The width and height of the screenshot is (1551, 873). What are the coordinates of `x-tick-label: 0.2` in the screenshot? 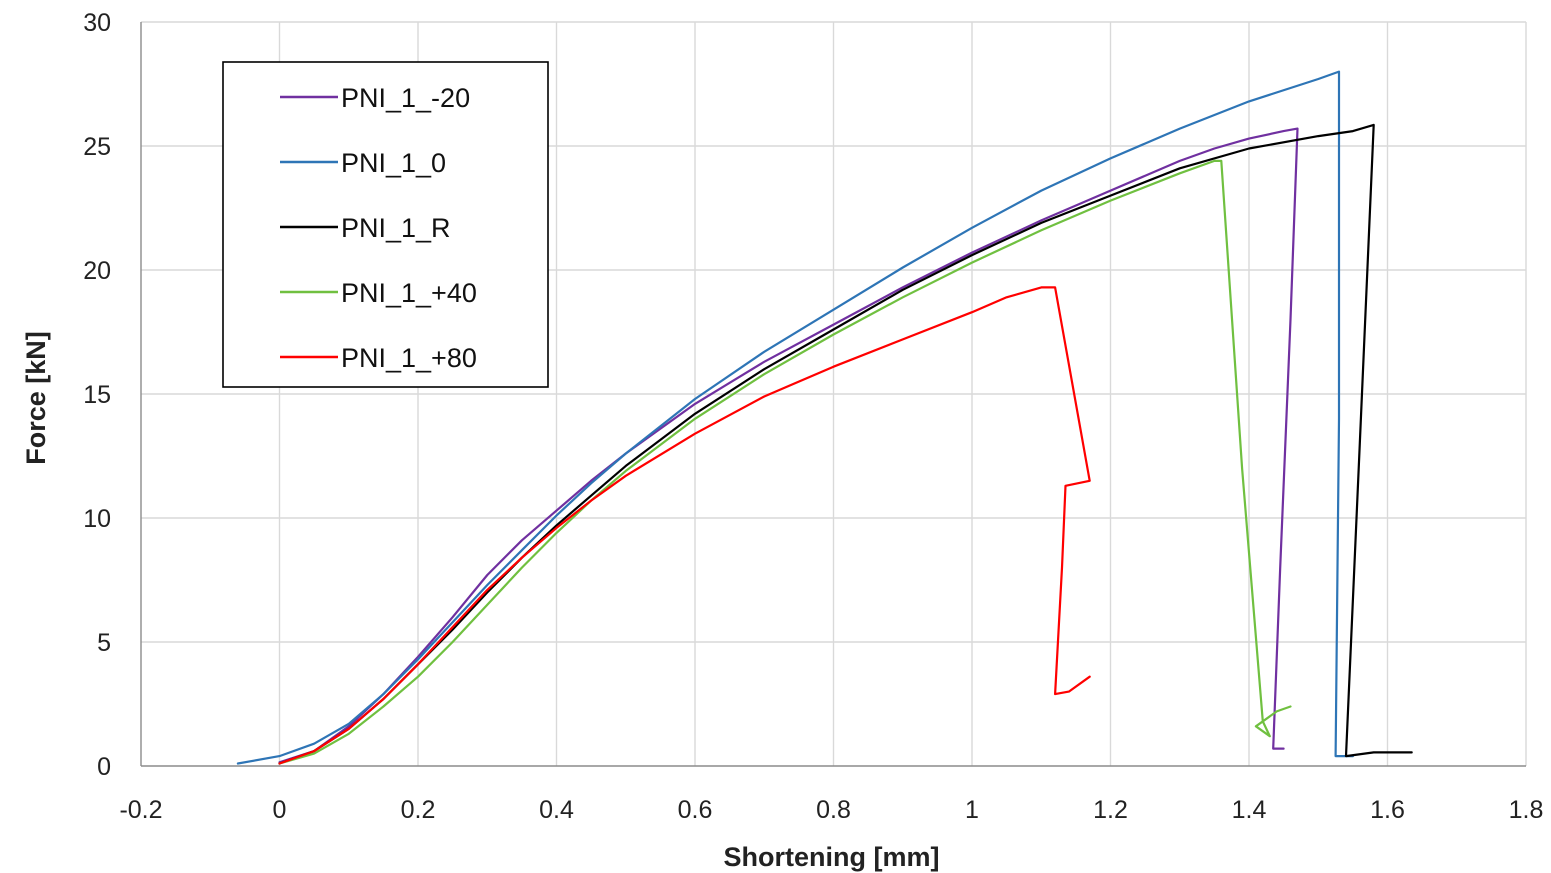 It's located at (418, 810).